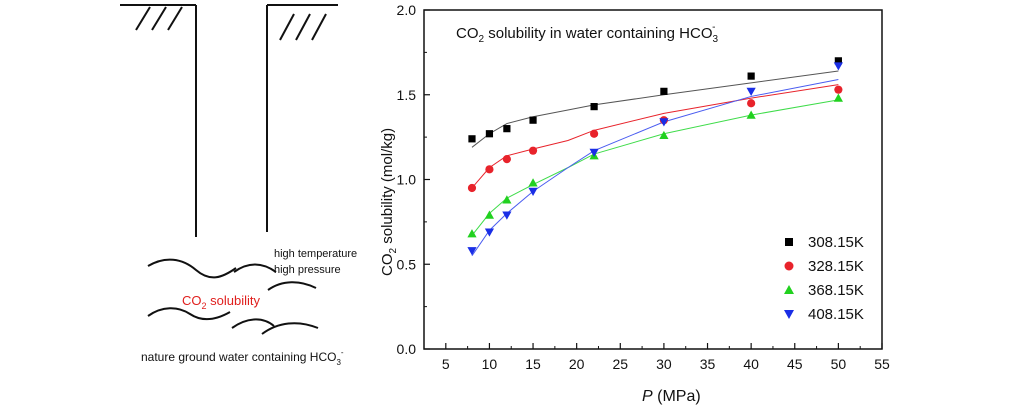 The height and width of the screenshot is (409, 1024). I want to click on legend-marker-328.15K, so click(789, 266).